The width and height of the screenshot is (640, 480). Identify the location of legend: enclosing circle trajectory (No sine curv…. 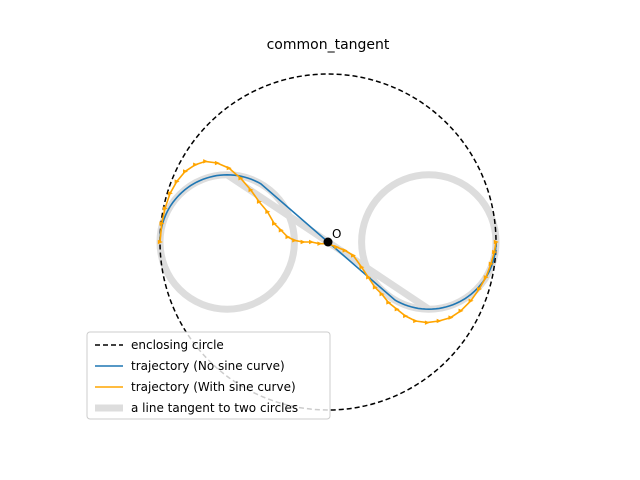
(208, 375).